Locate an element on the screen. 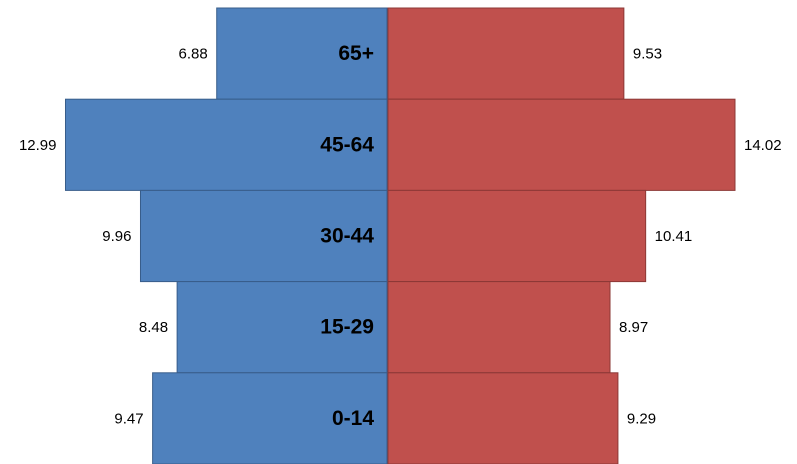 Image resolution: width=797 pixels, height=464 pixels. value-label: 8.48 is located at coordinates (153, 327).